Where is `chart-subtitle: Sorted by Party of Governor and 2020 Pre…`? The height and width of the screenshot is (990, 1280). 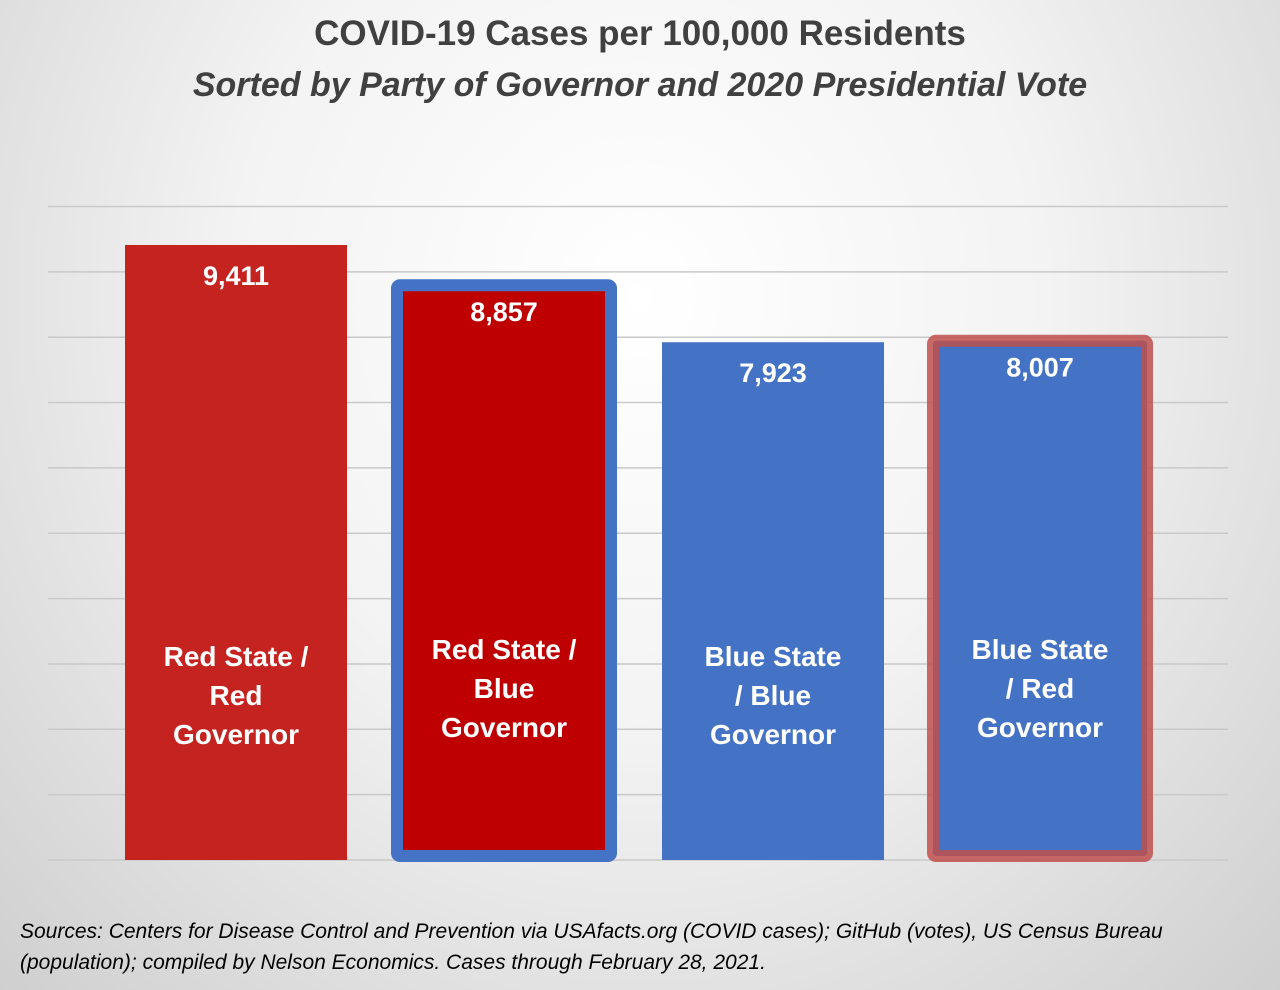
chart-subtitle: Sorted by Party of Governor and 2020 Pre… is located at coordinates (640, 85).